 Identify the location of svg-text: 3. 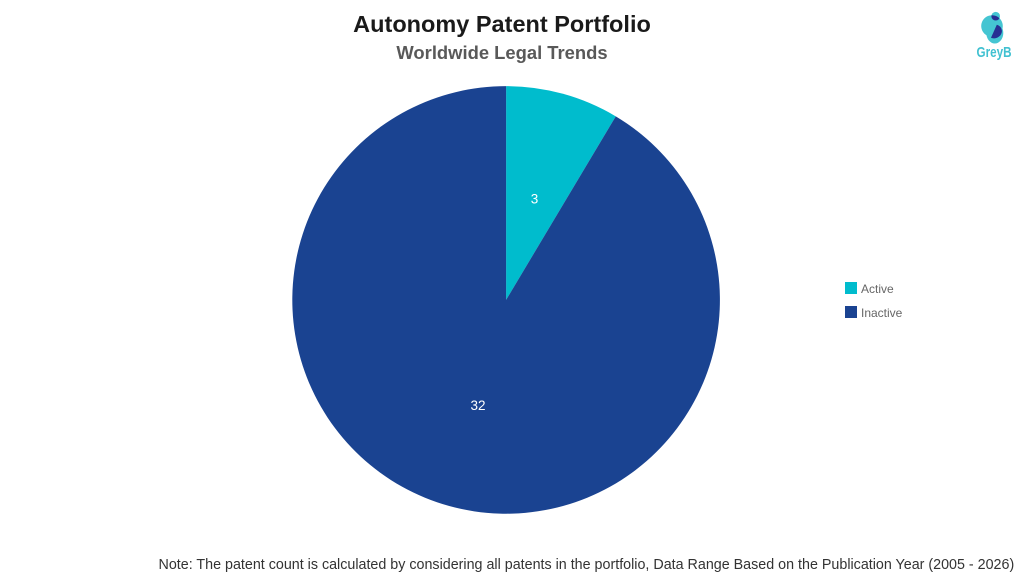
(535, 198).